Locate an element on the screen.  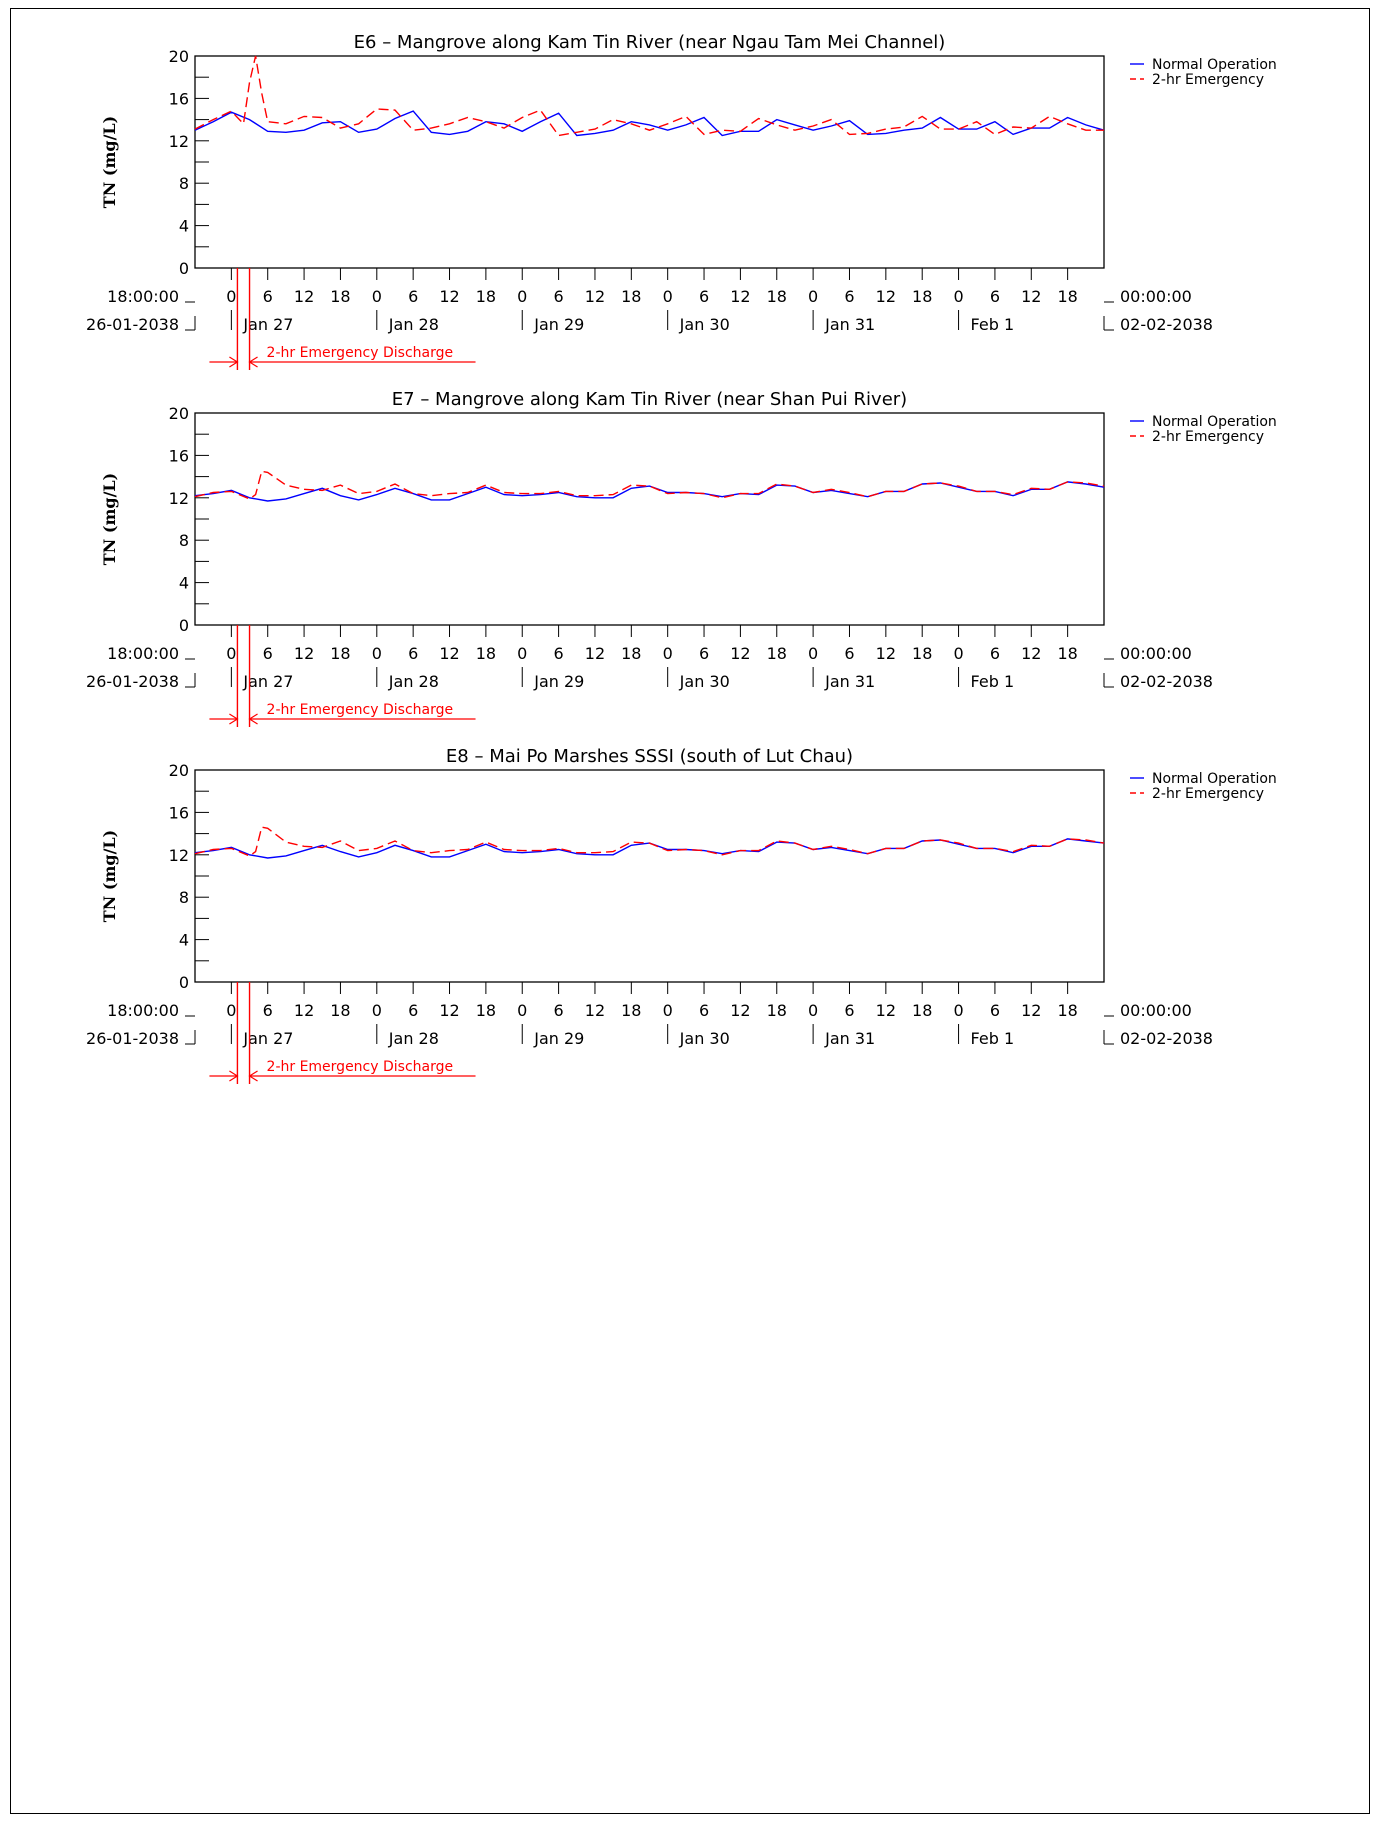
x-day-label: Jan 29 is located at coordinates (558, 681).